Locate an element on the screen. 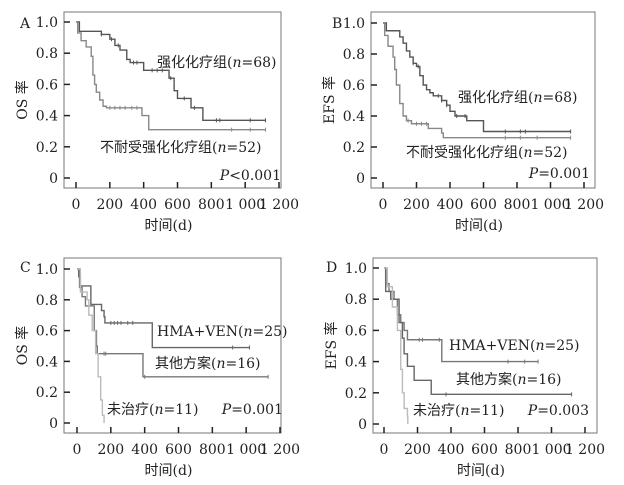 The width and height of the screenshot is (624, 485). p-value: P<0.001 is located at coordinates (250, 176).